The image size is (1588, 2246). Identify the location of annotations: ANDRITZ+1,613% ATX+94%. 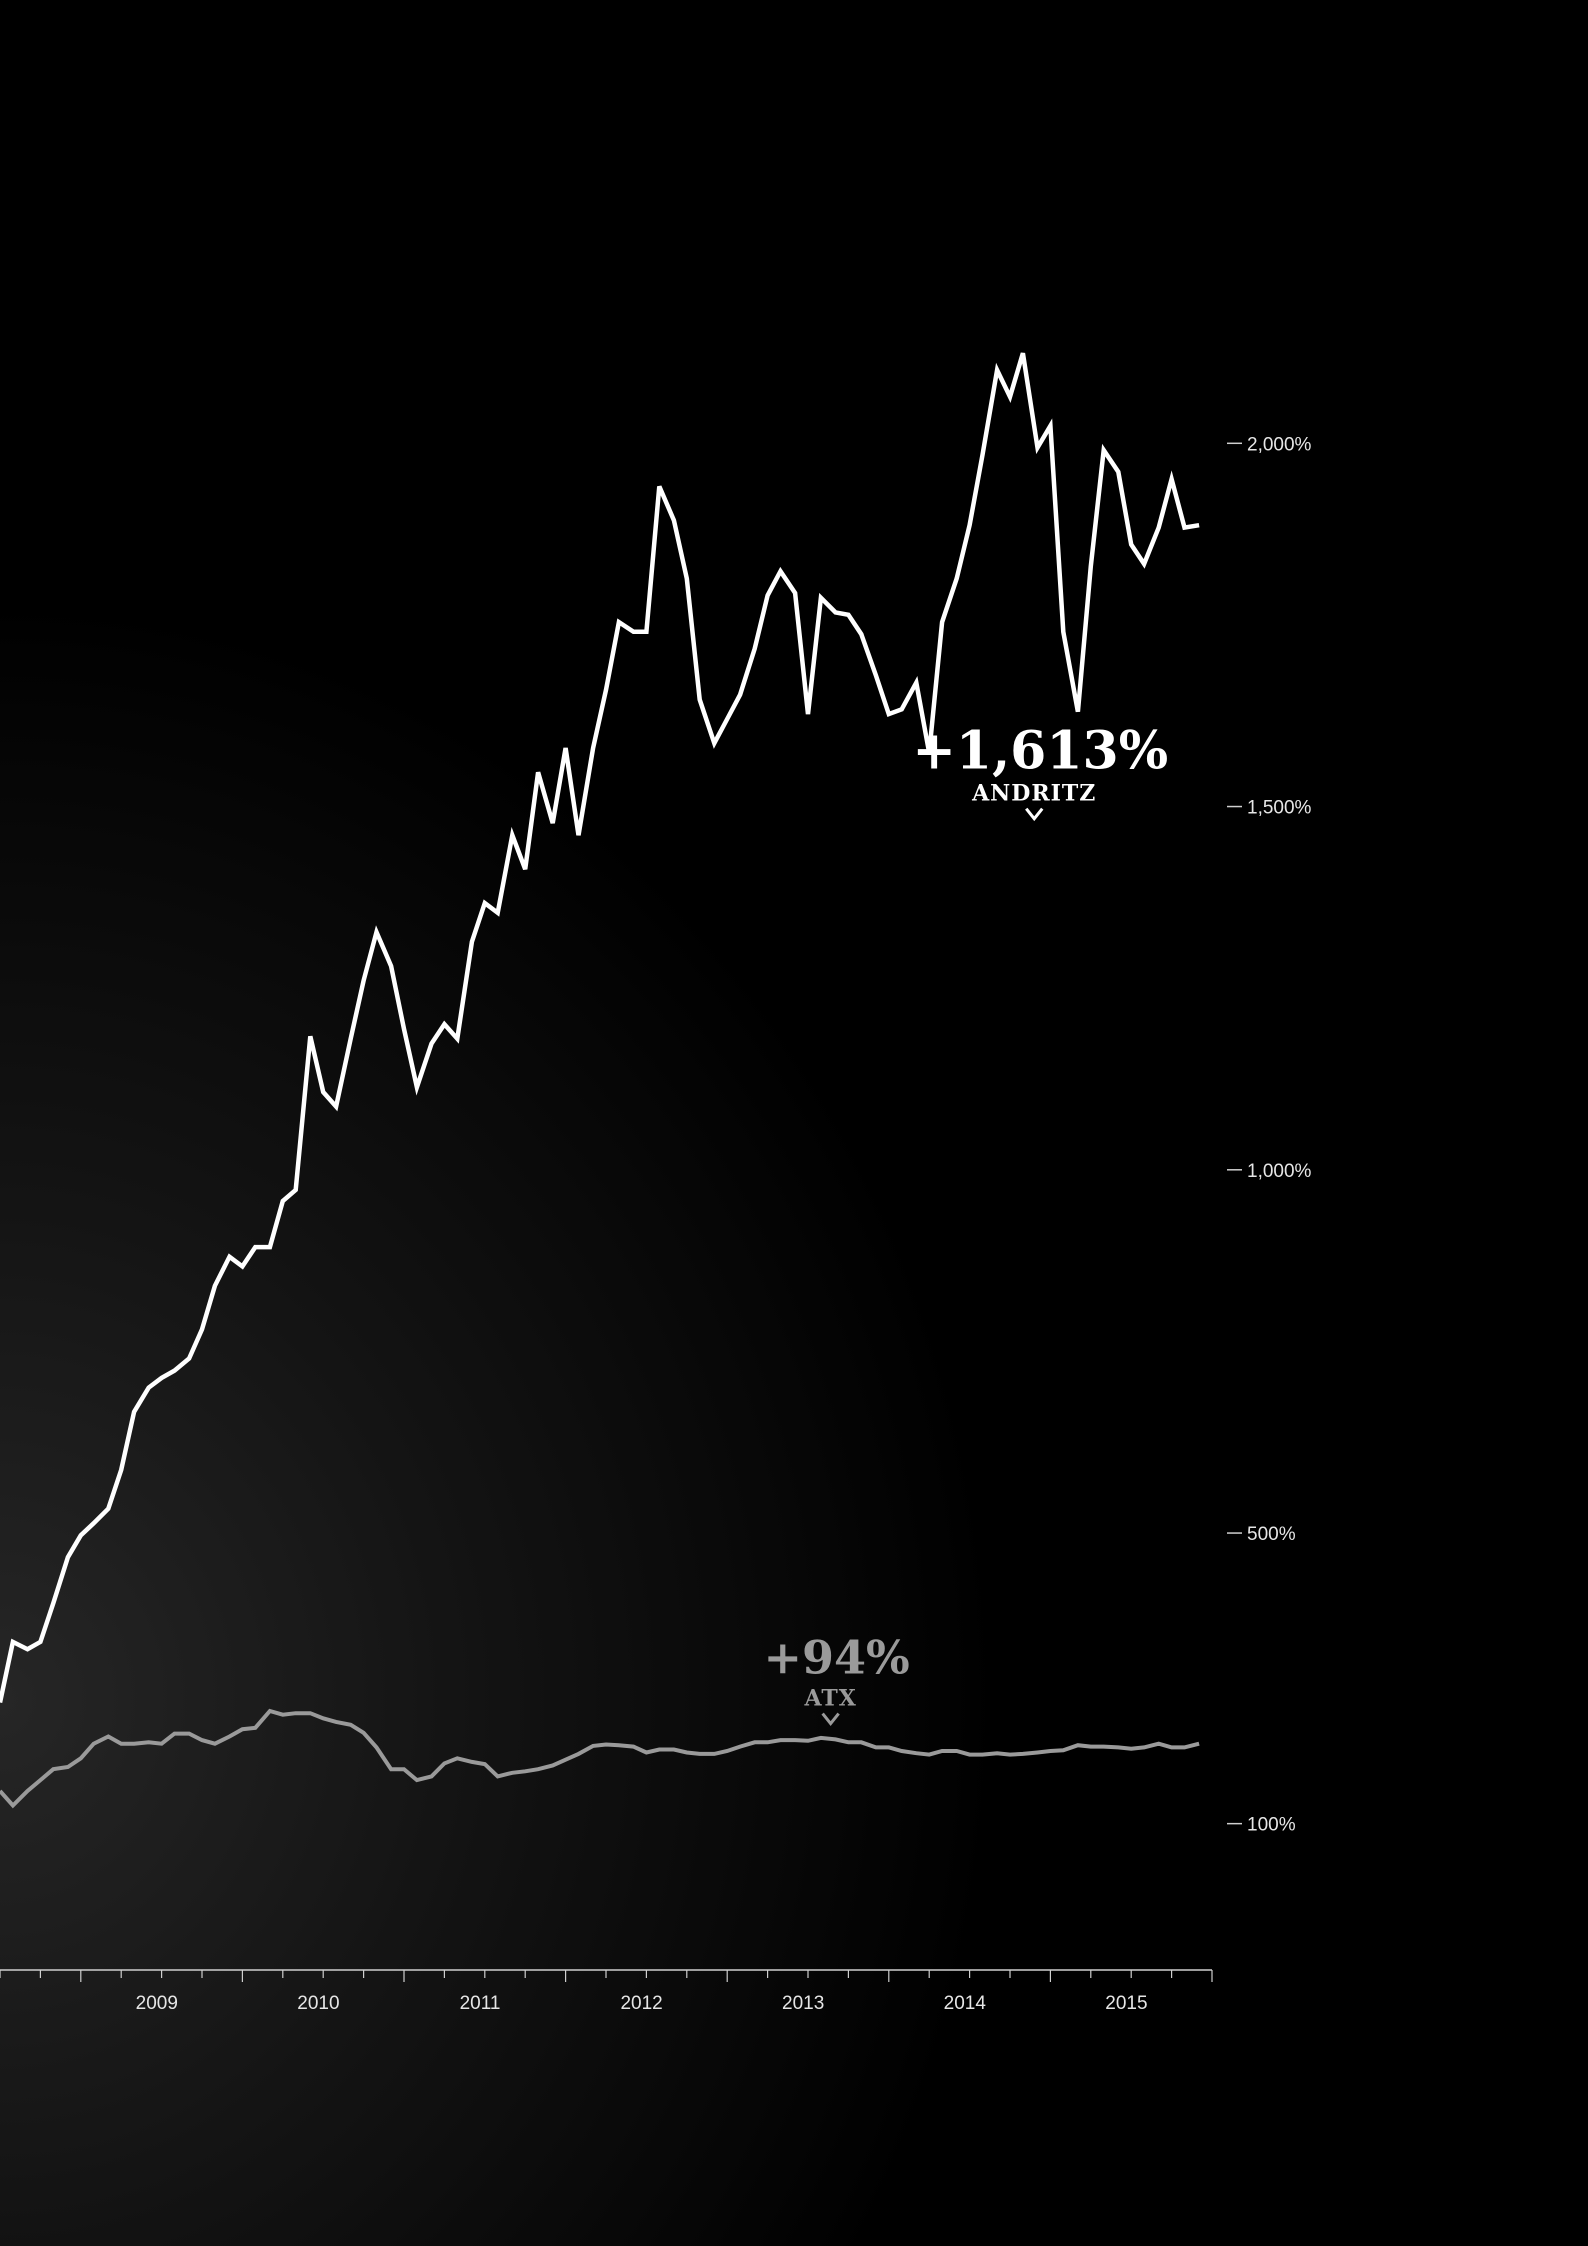
(965, 1223).